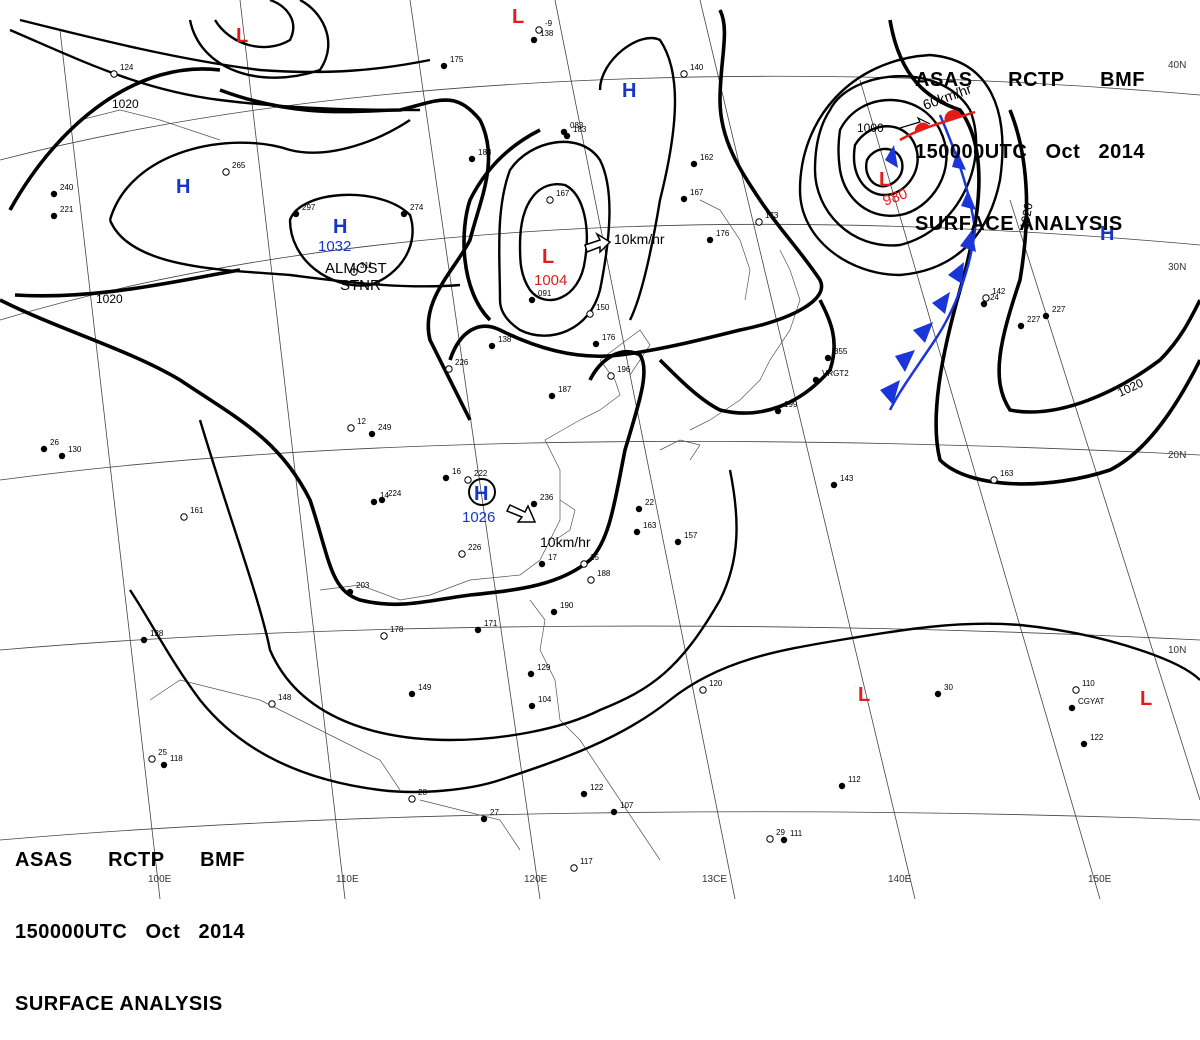 The image size is (1200, 1040). What do you see at coordinates (1177, 65) in the screenshot?
I see `lat-label-40n: 40N` at bounding box center [1177, 65].